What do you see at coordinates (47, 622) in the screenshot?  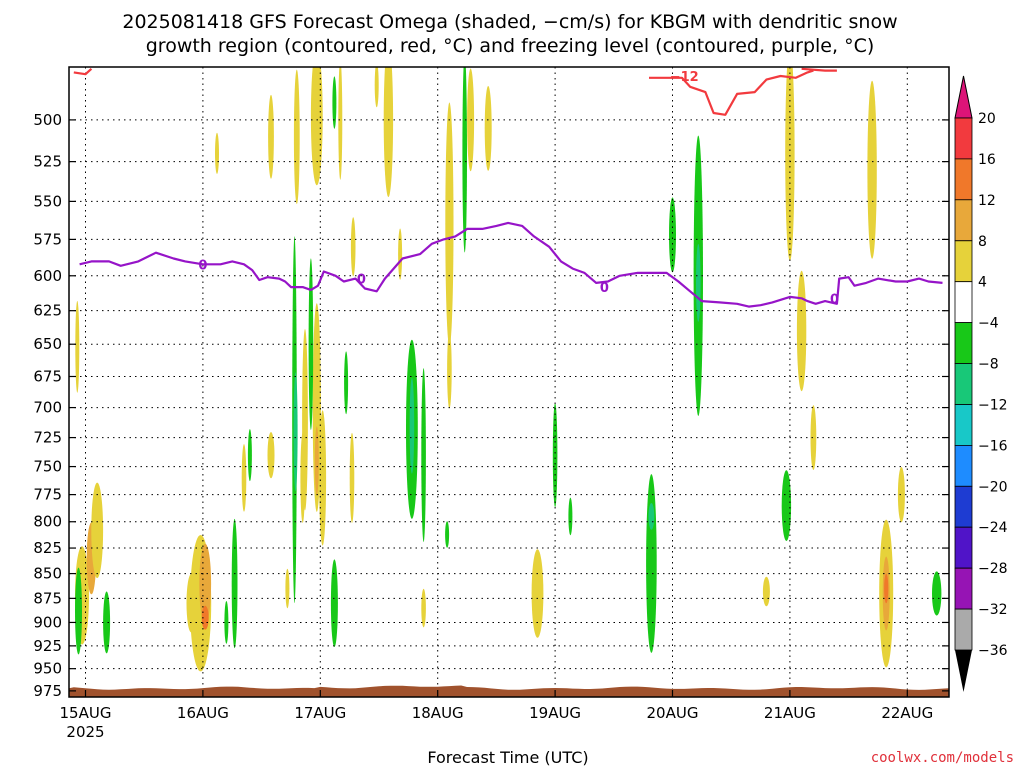 I see `y-tick-label: 900` at bounding box center [47, 622].